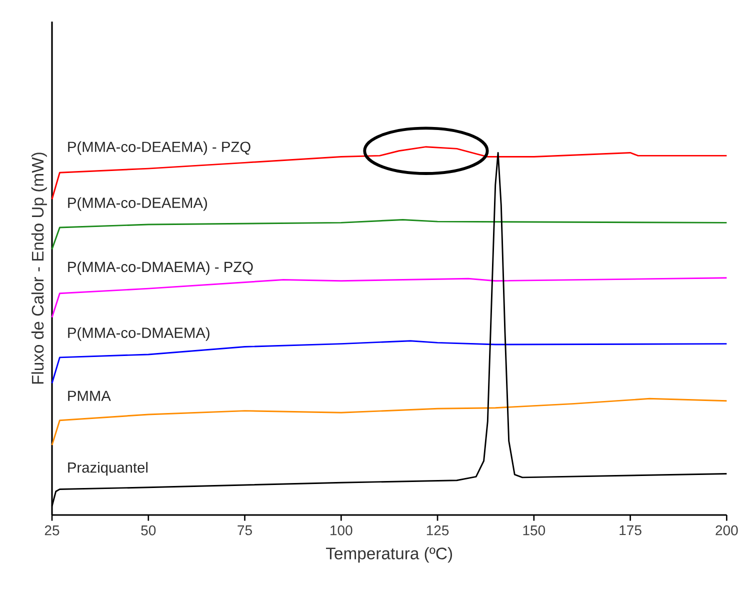 This screenshot has width=745, height=592. Describe the element at coordinates (631, 530) in the screenshot. I see `x-tick-label: 175` at that location.